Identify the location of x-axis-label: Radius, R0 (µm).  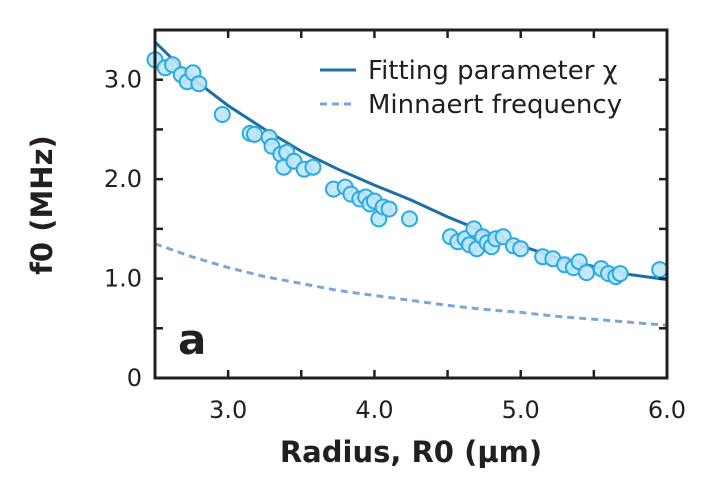
(411, 452).